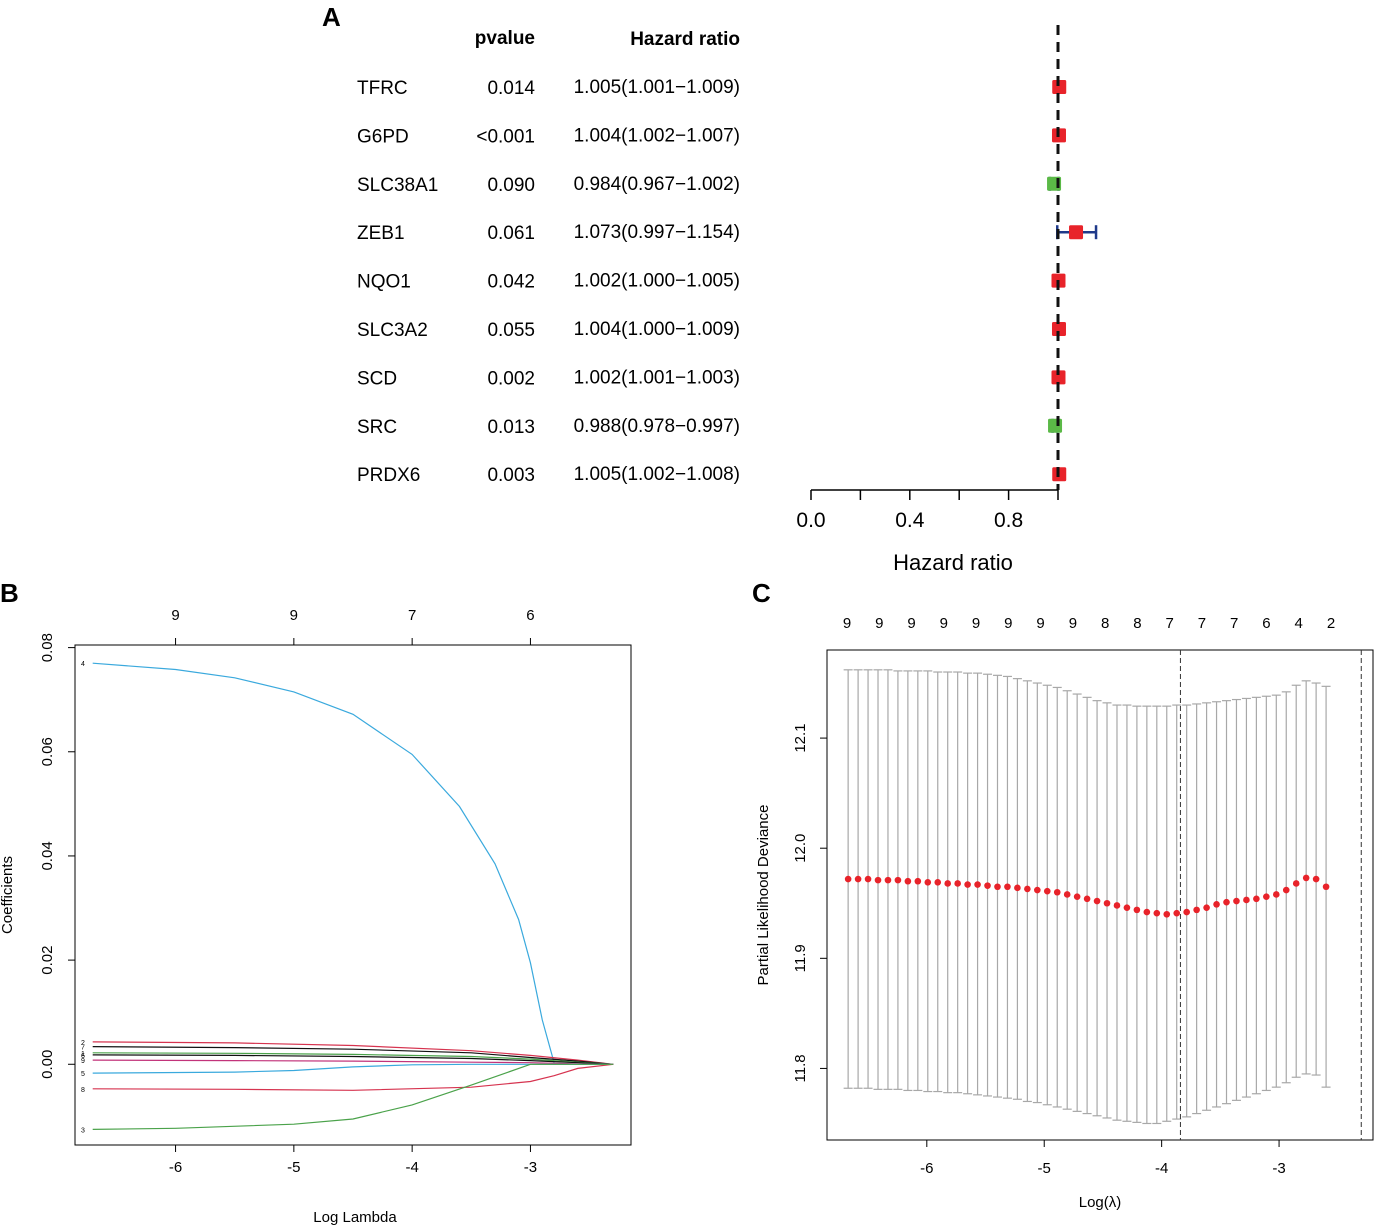  What do you see at coordinates (47, 855) in the screenshot?
I see `y-axis-tick-label: 0.04` at bounding box center [47, 855].